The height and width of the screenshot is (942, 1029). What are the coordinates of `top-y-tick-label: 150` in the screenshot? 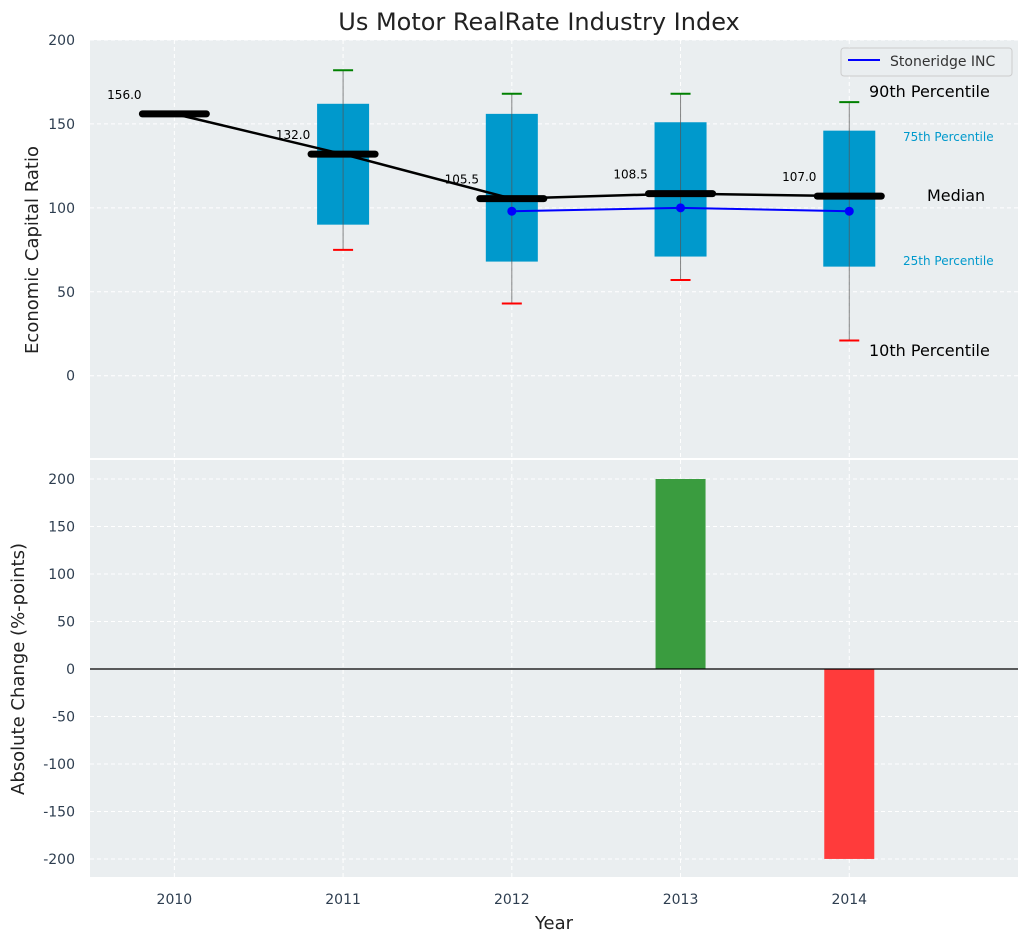 It's located at (61, 125).